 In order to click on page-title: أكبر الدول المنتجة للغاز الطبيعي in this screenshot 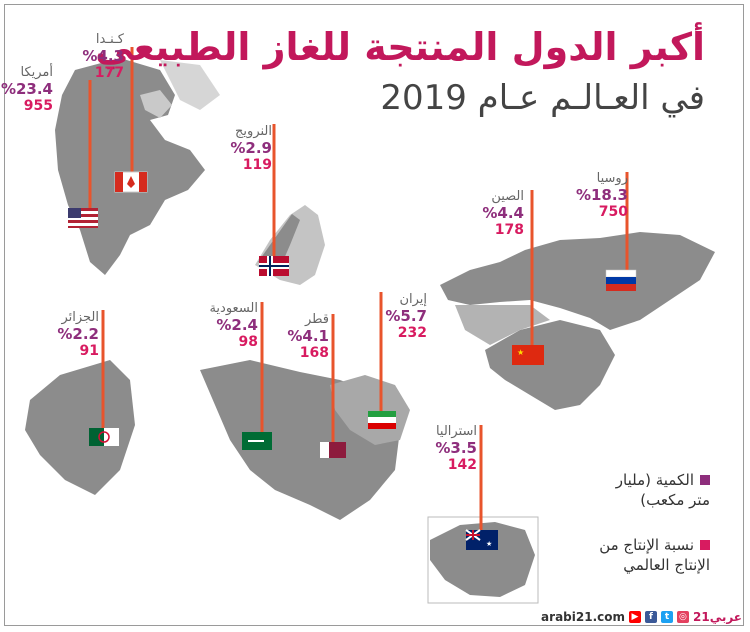, I will do `click(400, 47)`.